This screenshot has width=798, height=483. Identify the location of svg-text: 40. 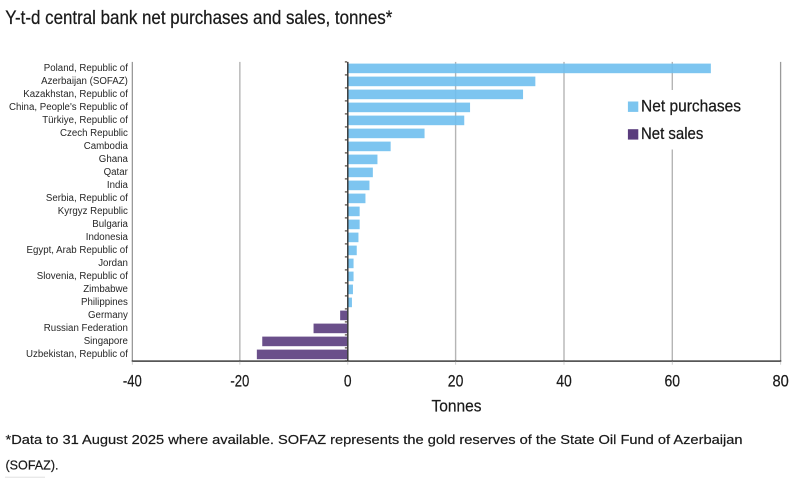
(564, 381).